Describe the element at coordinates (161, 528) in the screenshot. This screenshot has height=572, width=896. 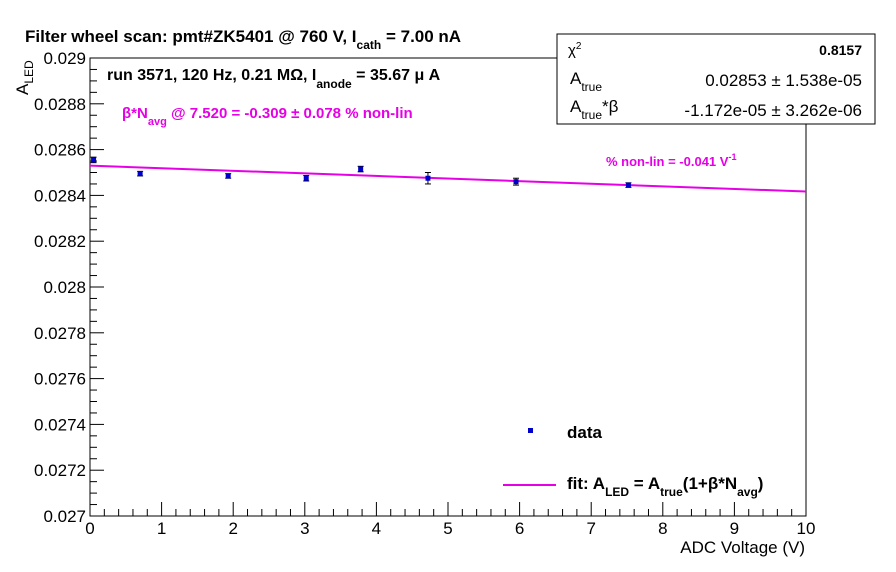
I see `x-tick-label: 1` at that location.